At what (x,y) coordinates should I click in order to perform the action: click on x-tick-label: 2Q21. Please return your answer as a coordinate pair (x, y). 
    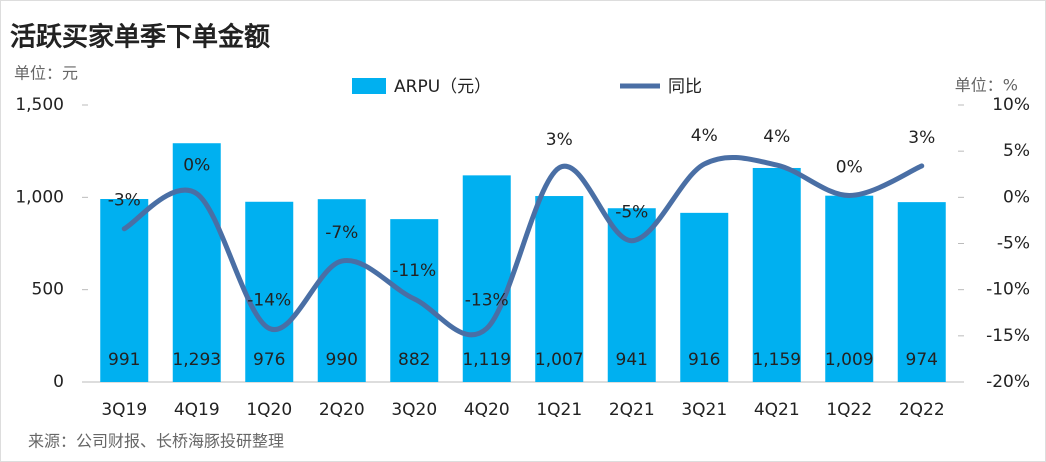
    Looking at the image, I should click on (632, 410).